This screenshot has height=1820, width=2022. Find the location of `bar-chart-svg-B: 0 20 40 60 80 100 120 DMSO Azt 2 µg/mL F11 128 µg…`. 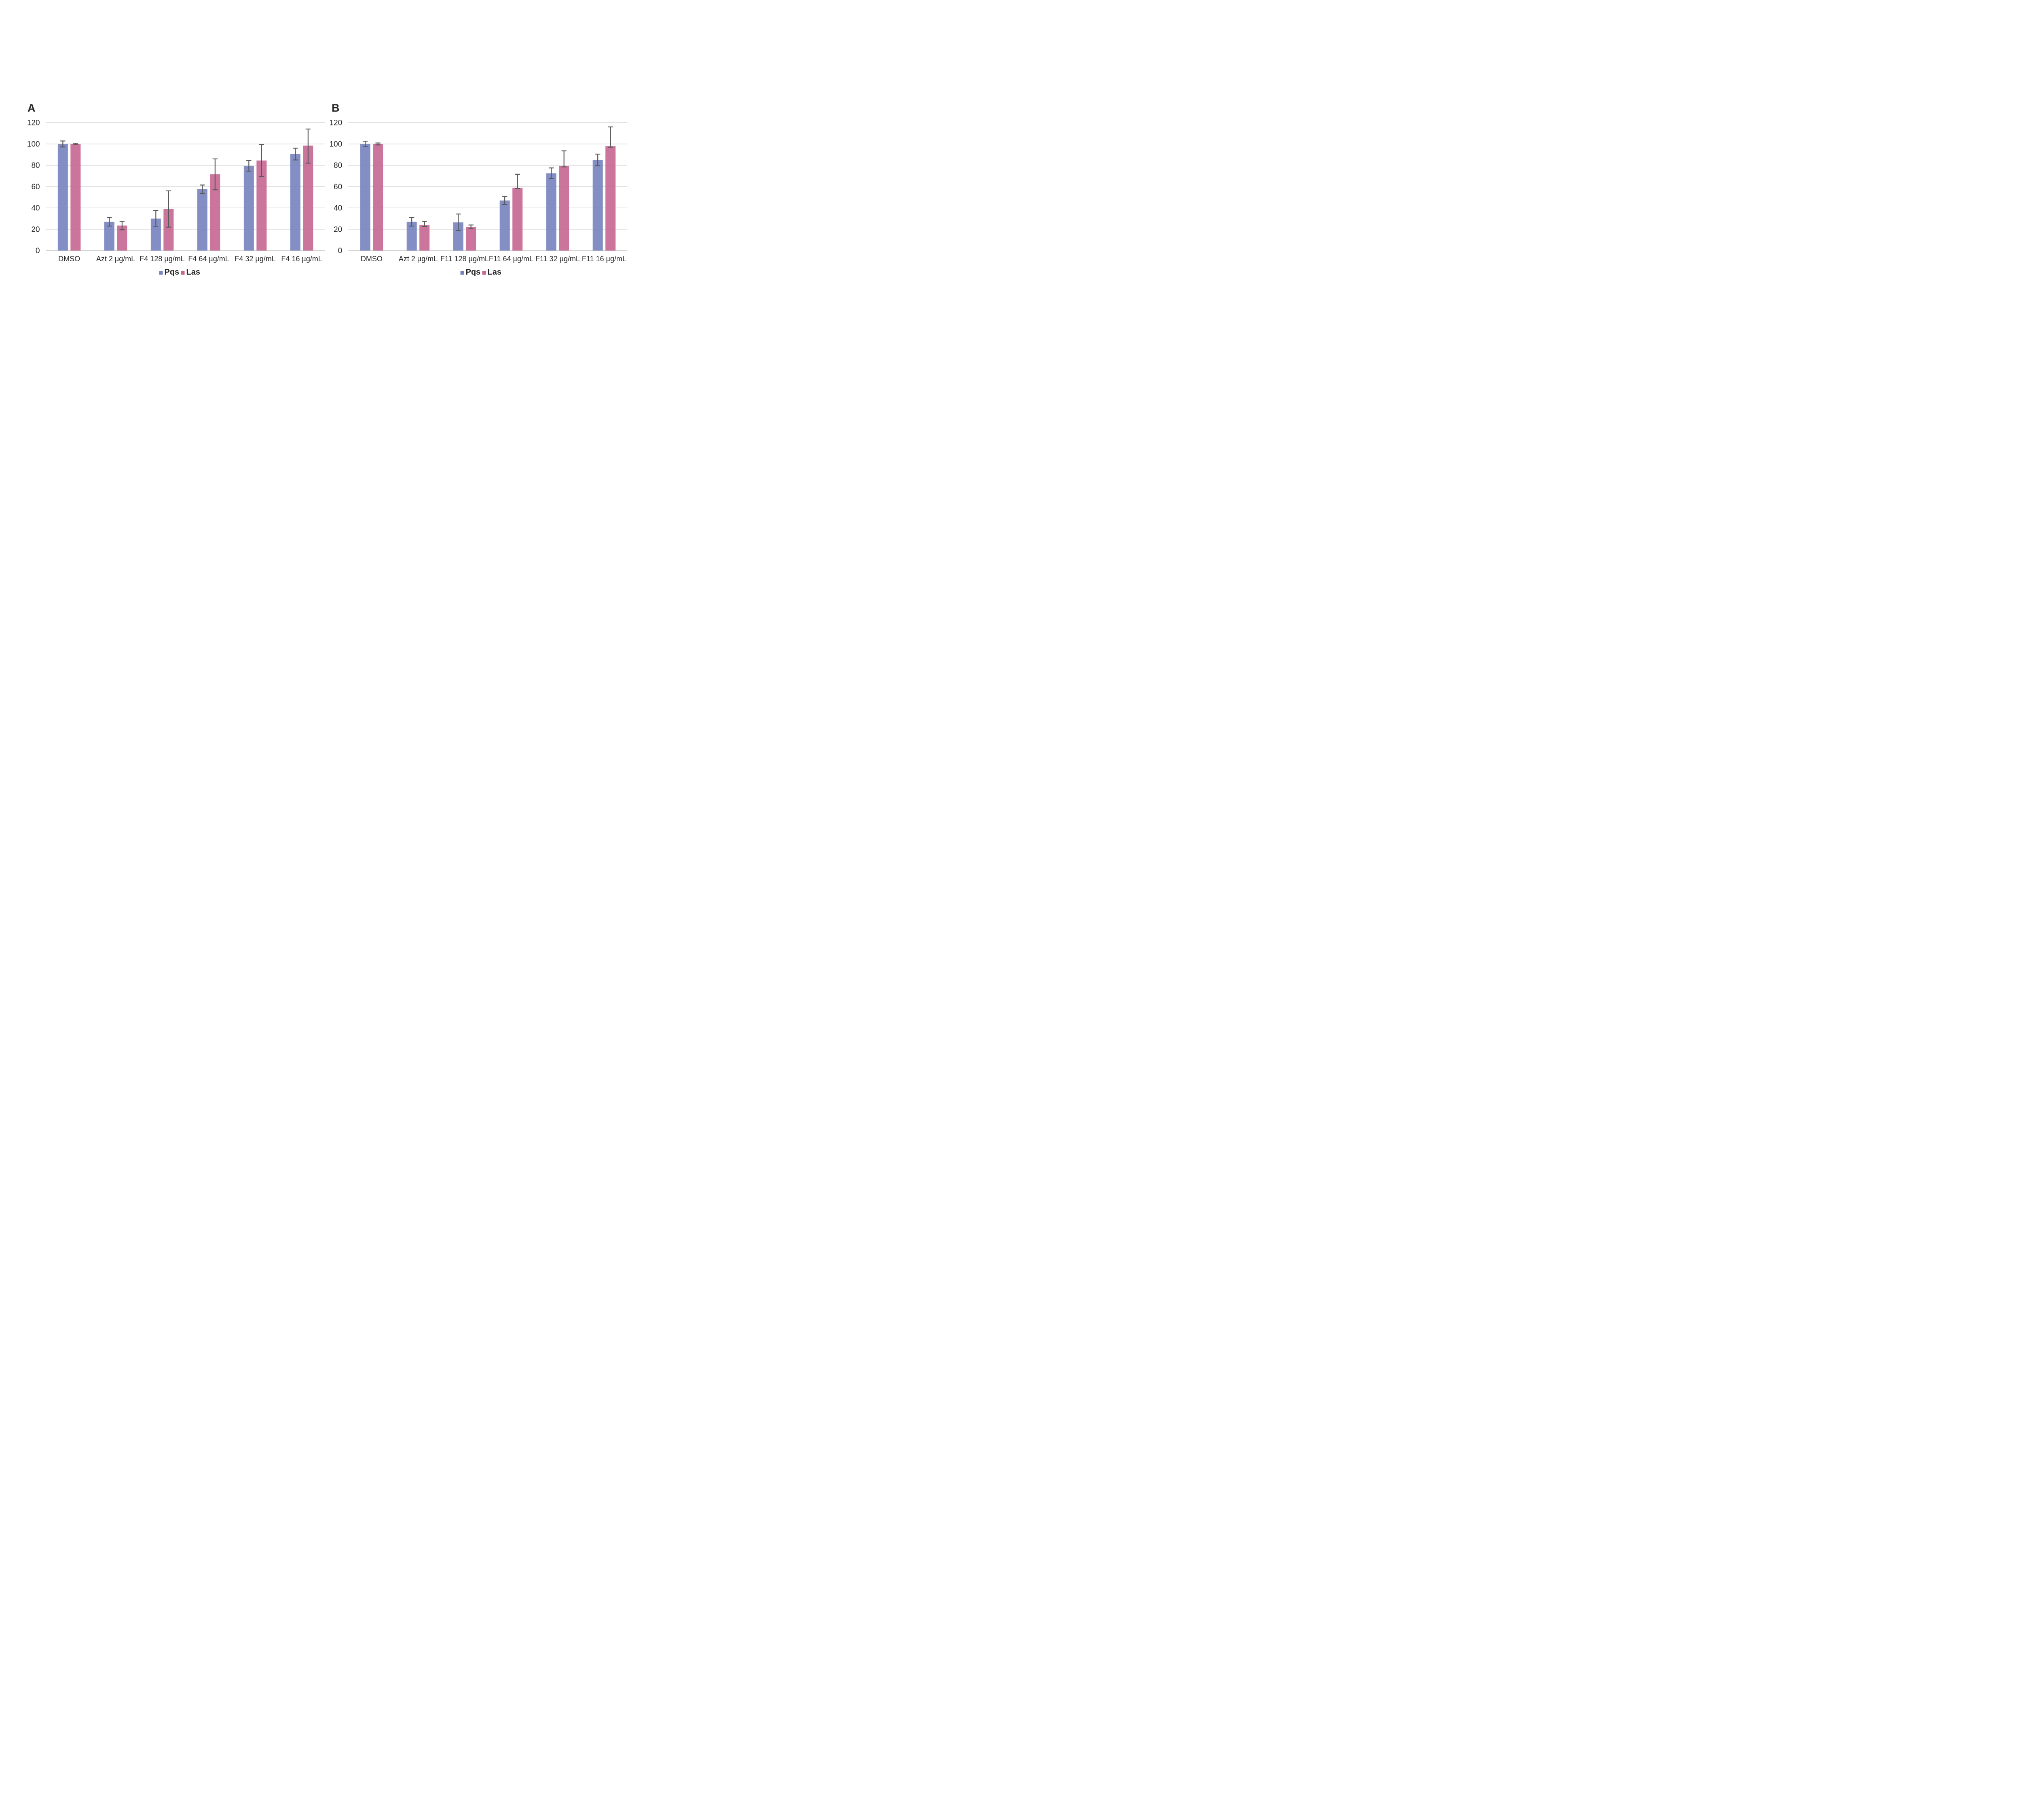

bar-chart-svg-B: 0 20 40 60 80 100 120 DMSO Azt 2 µg/mL F11 128 µg… is located at coordinates (478, 198).